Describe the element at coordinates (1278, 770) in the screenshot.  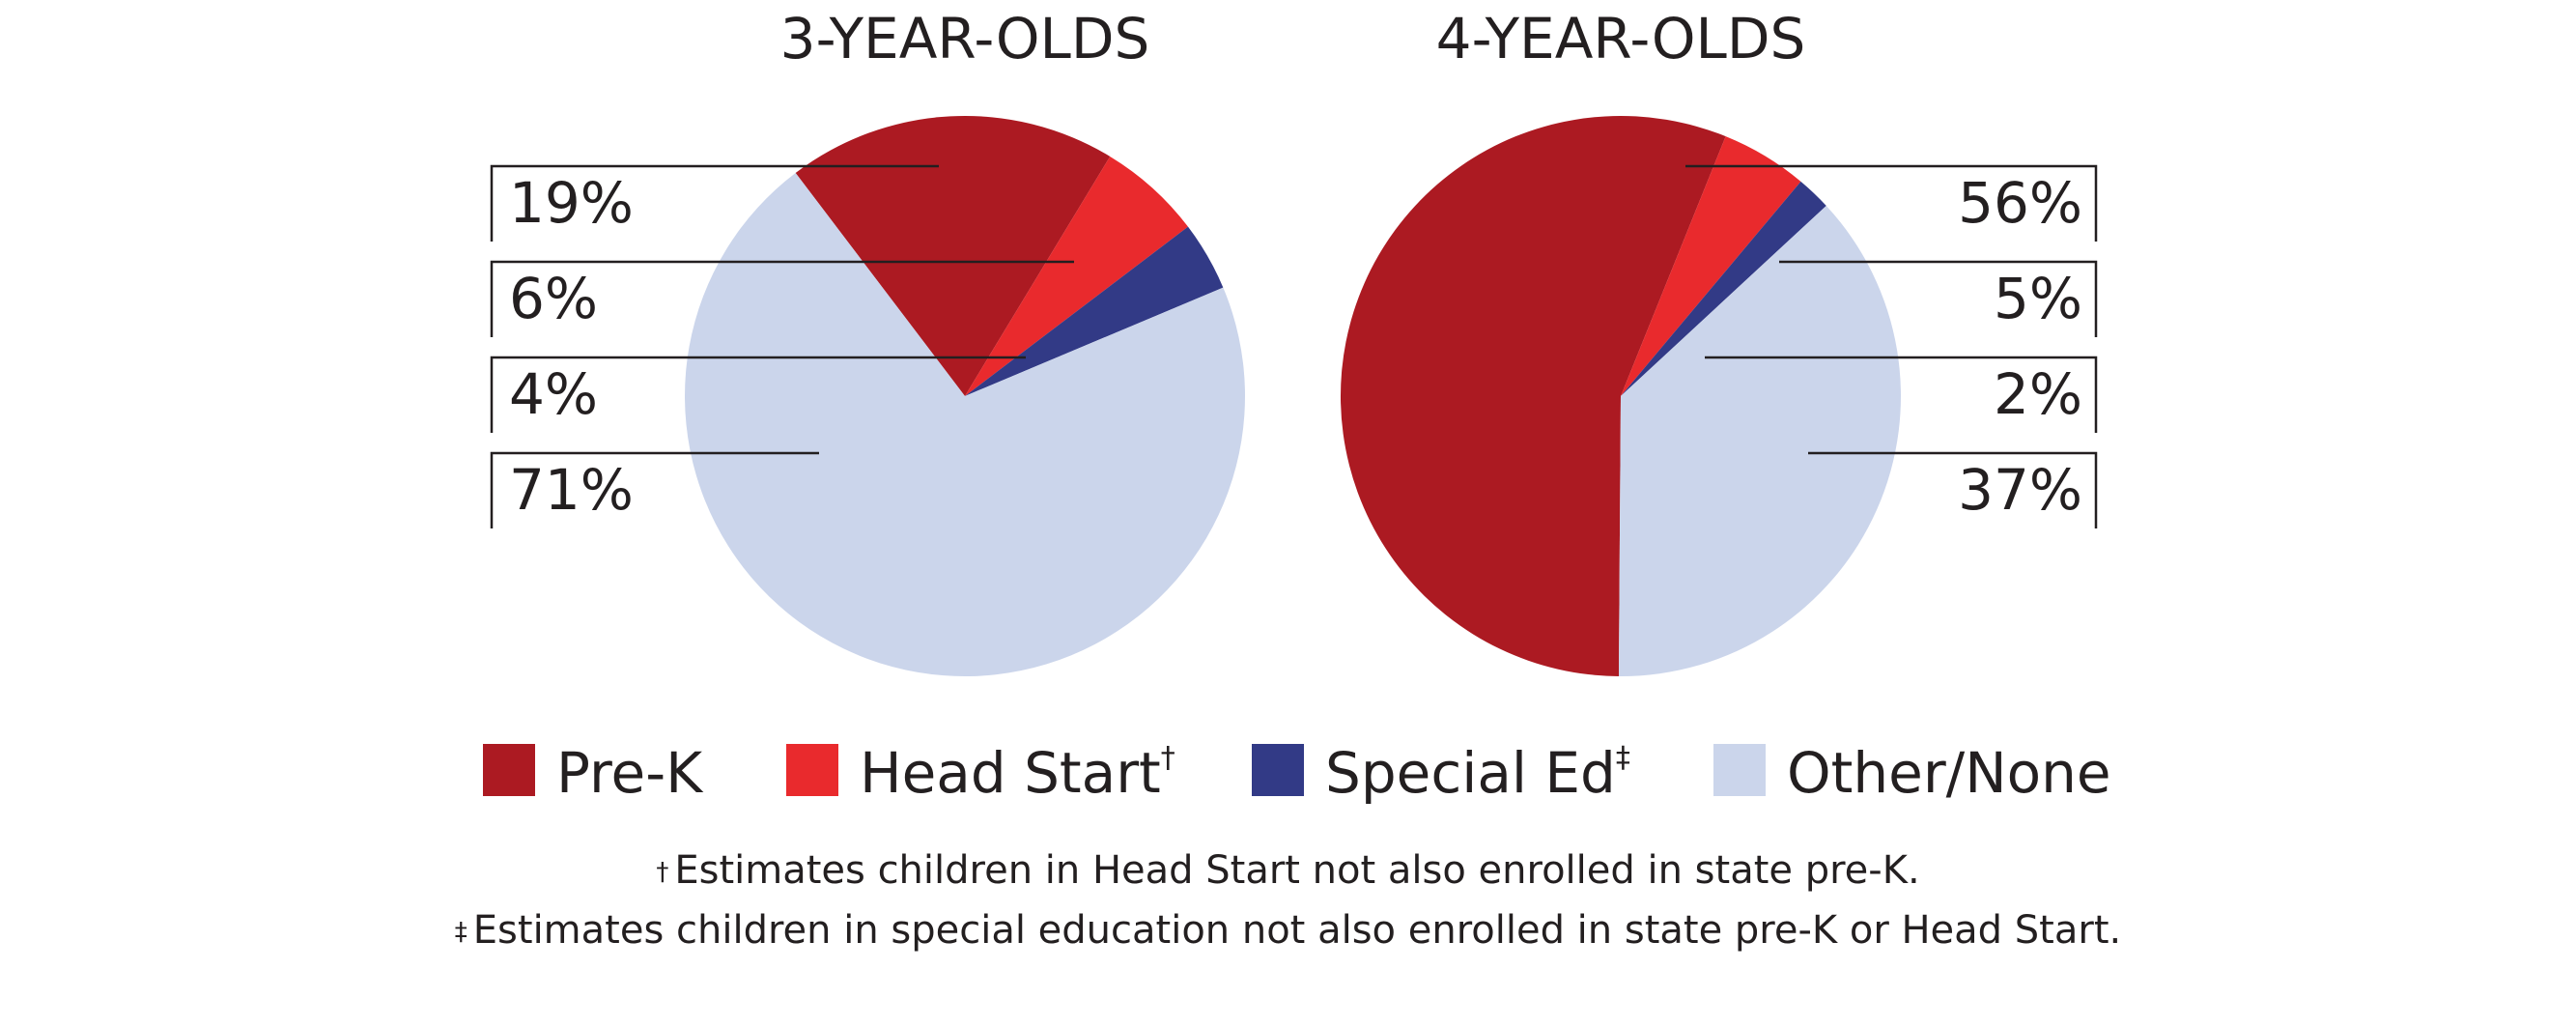
I see `legend-swatch-special-ed` at that location.